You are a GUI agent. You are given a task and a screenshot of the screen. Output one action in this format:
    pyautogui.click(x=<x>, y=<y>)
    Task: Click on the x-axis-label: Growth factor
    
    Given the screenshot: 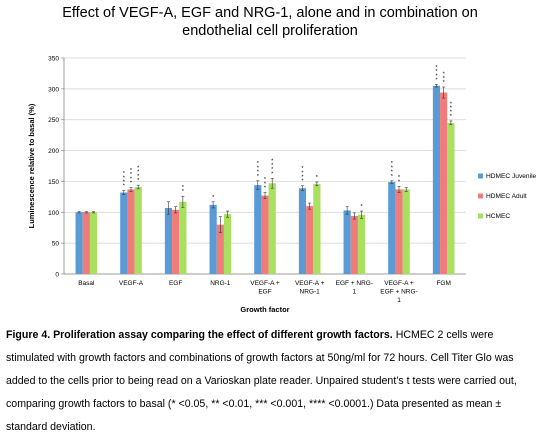 What is the action you would take?
    pyautogui.click(x=264, y=309)
    